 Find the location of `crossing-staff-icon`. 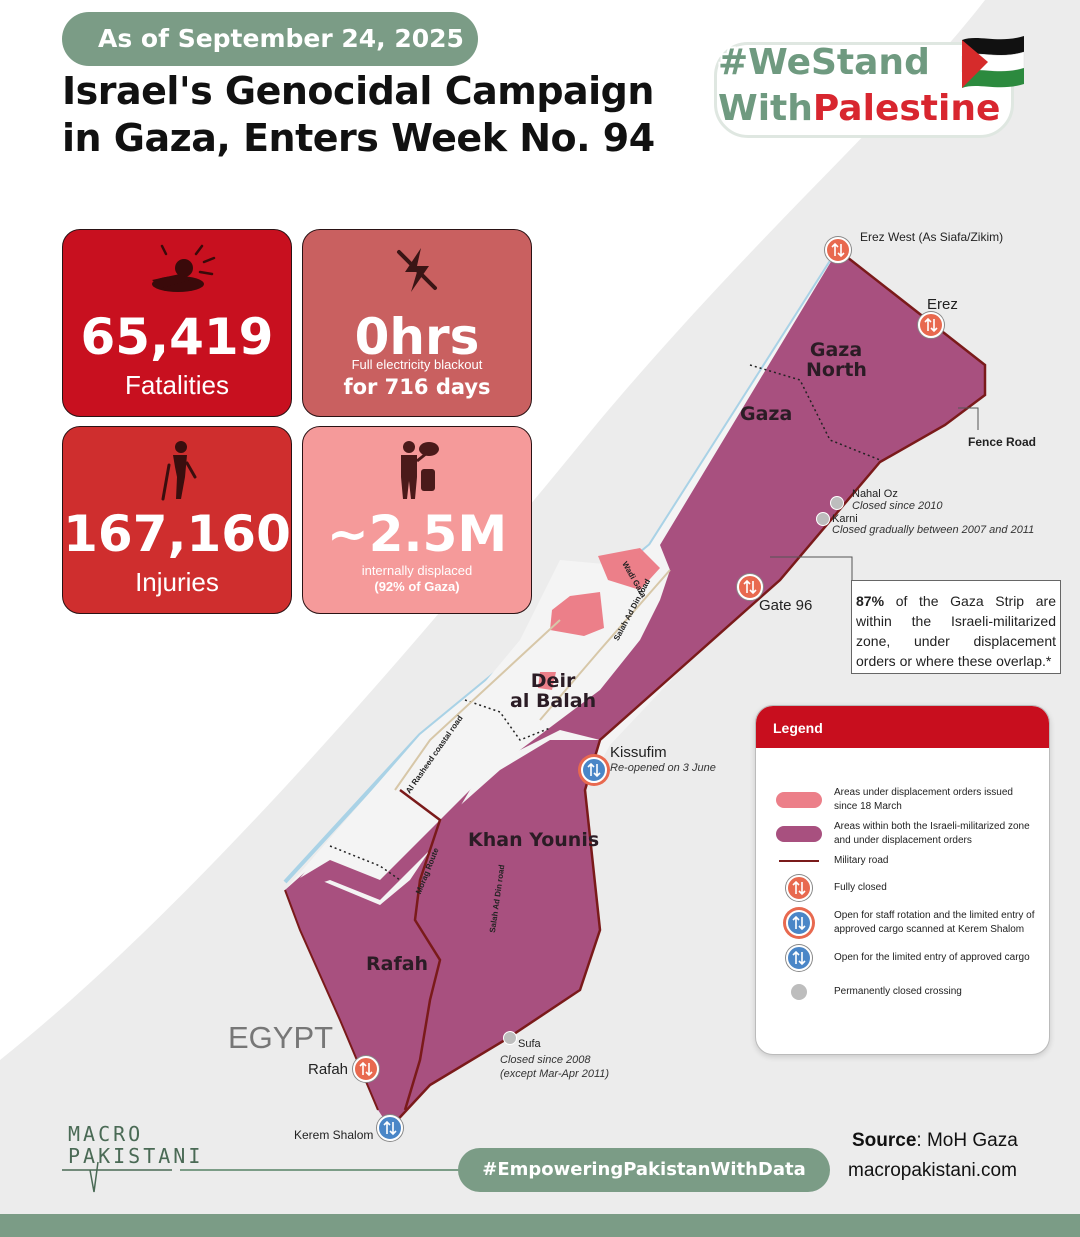

crossing-staff-icon is located at coordinates (799, 923).